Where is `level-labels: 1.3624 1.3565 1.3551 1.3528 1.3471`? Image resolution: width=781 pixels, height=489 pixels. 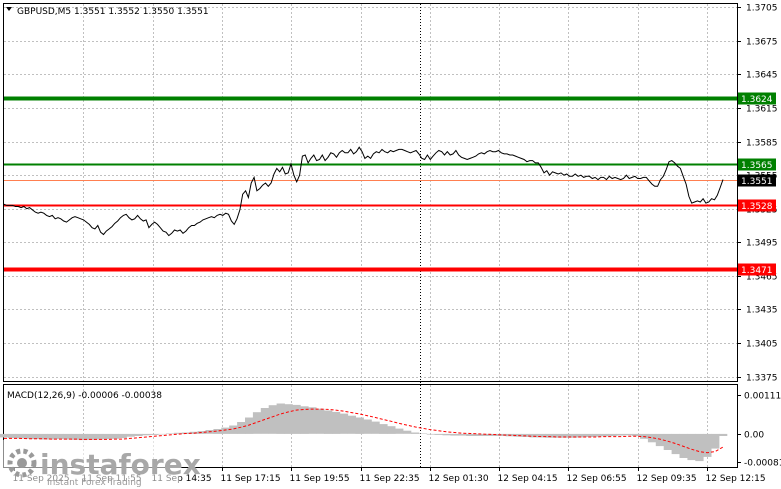
level-labels: 1.3624 1.3565 1.3551 1.3528 1.3471 is located at coordinates (757, 184).